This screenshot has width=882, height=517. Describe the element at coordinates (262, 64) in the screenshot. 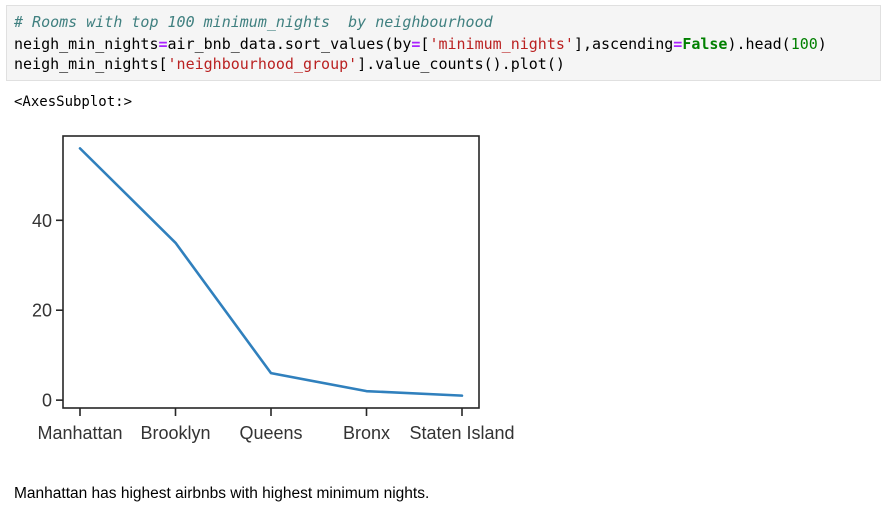

I see `code-string: 'neighbourhood_group'` at that location.